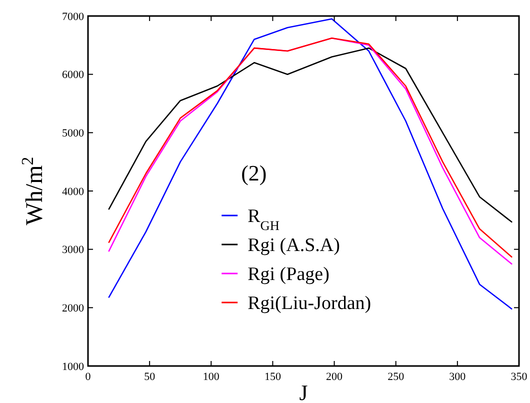 The image size is (530, 403). Describe the element at coordinates (294, 245) in the screenshot. I see `legend-label: Rgi (A.S.A)` at that location.